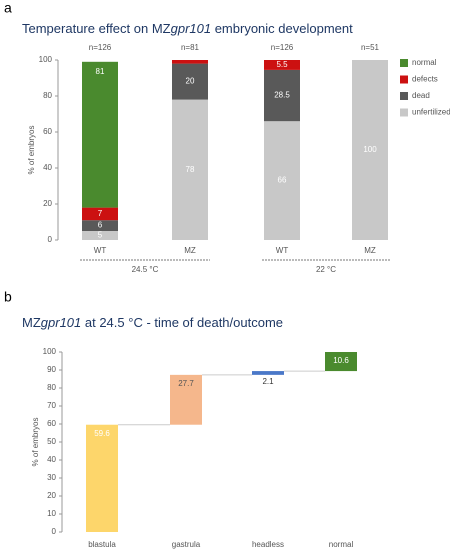 Image resolution: width=450 pixels, height=550 pixels. What do you see at coordinates (424, 62) in the screenshot?
I see `legend-label: normal` at bounding box center [424, 62].